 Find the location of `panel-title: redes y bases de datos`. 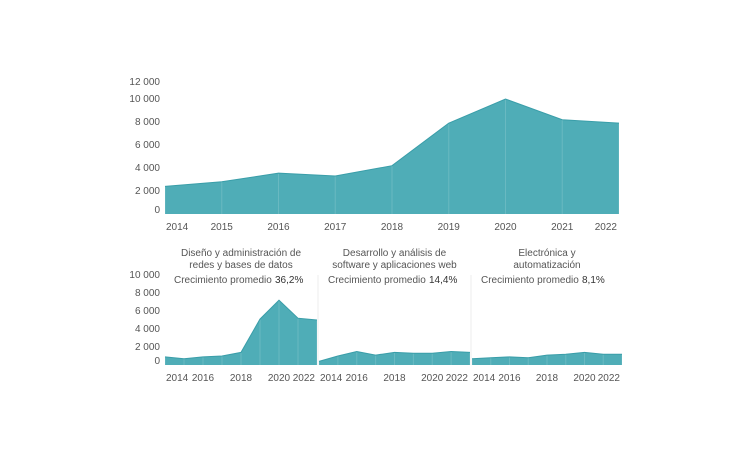

panel-title: redes y bases de datos is located at coordinates (240, 265).